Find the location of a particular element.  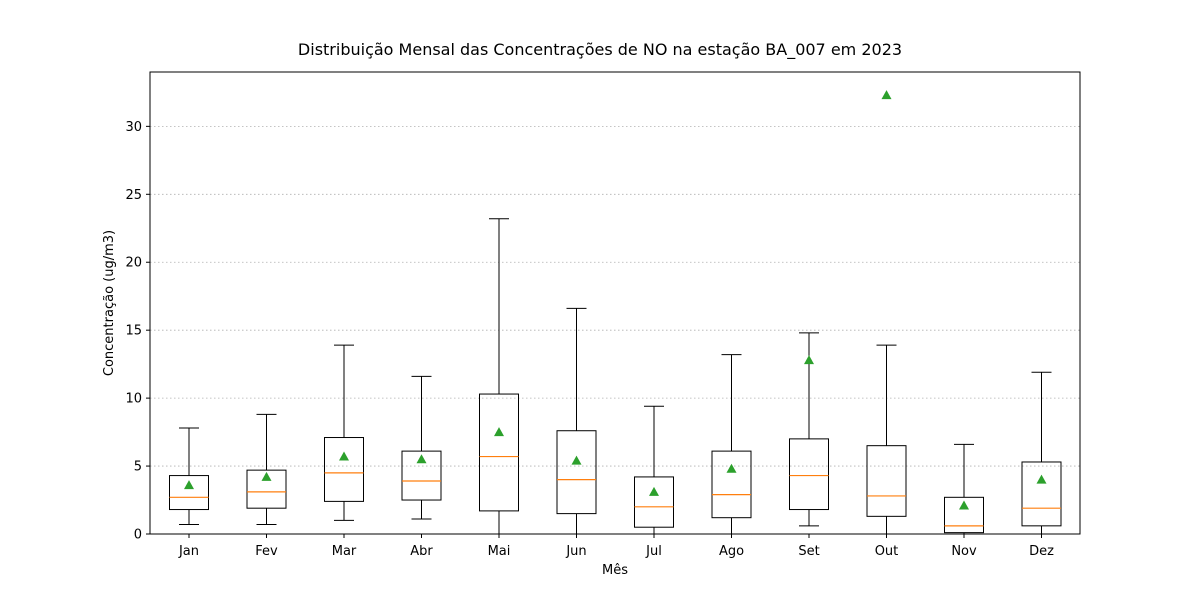

y-tick-label: 5 is located at coordinates (138, 467).